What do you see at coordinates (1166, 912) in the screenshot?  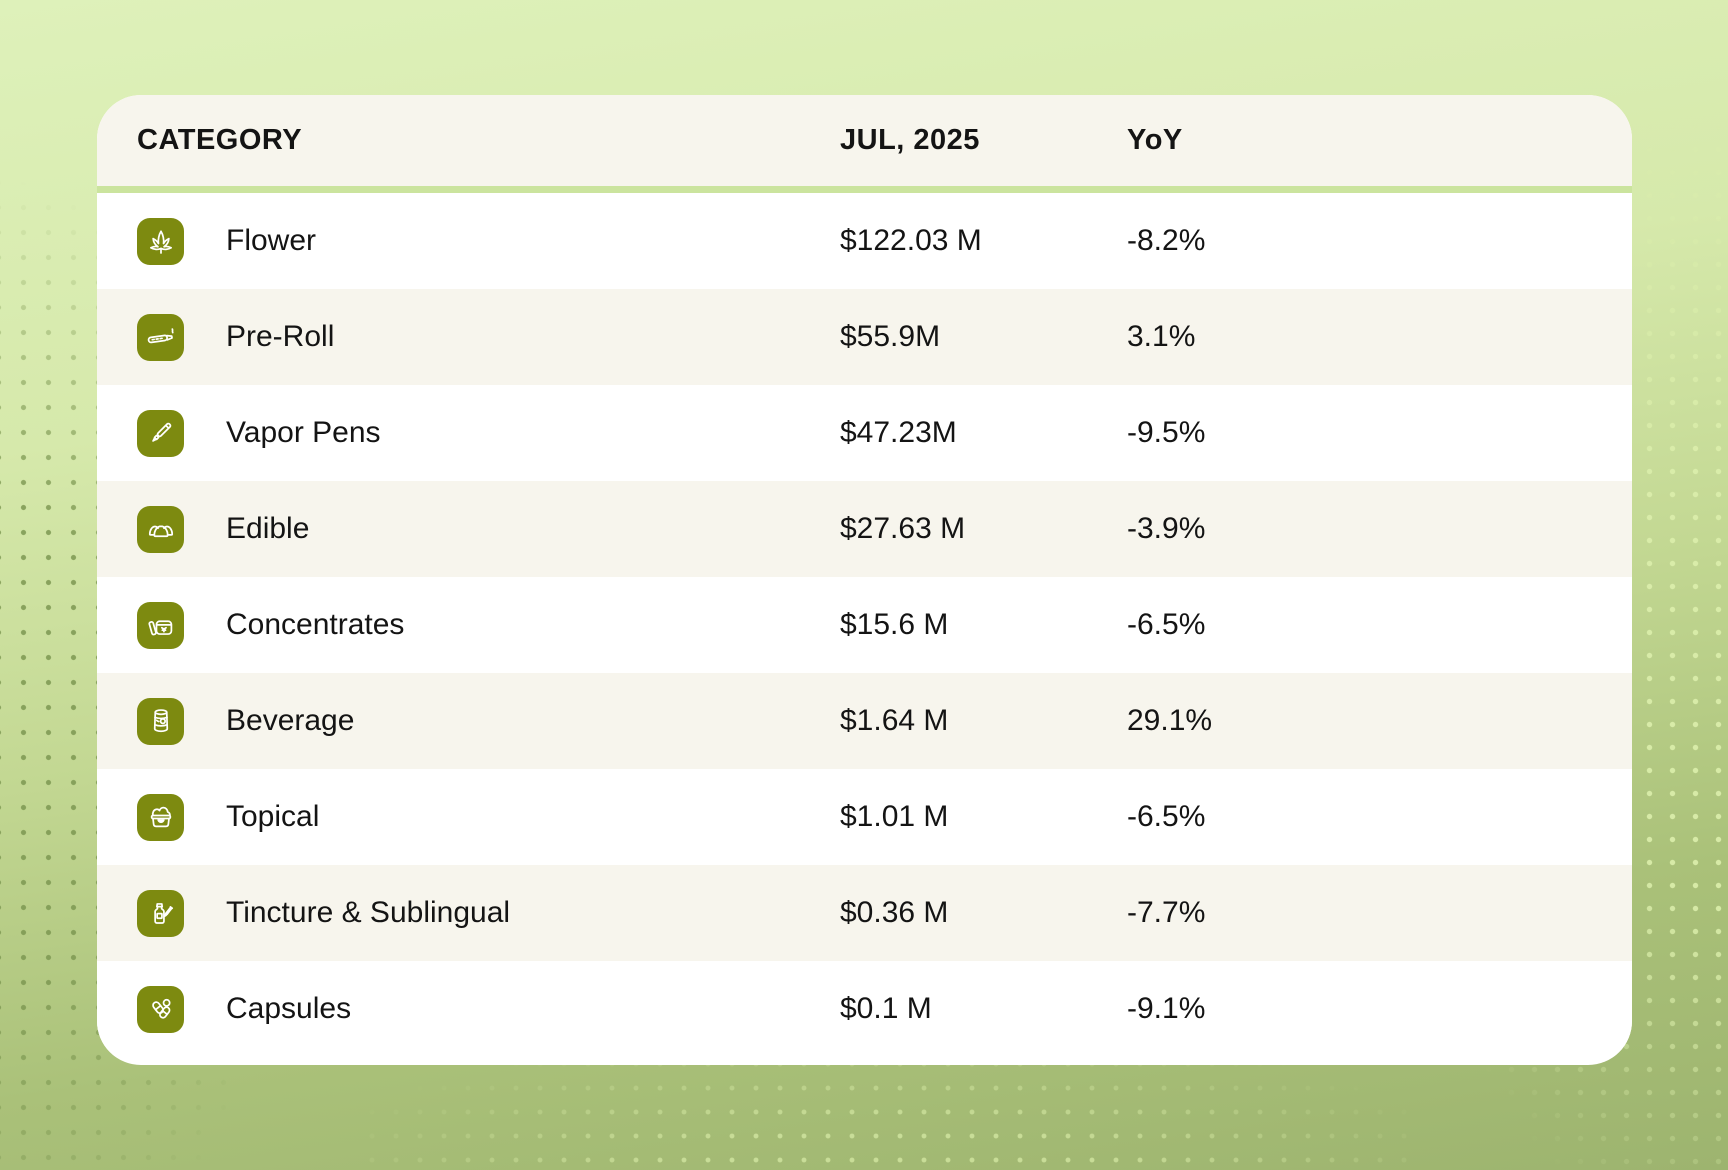 I see `yoy-value: -7.7%` at bounding box center [1166, 912].